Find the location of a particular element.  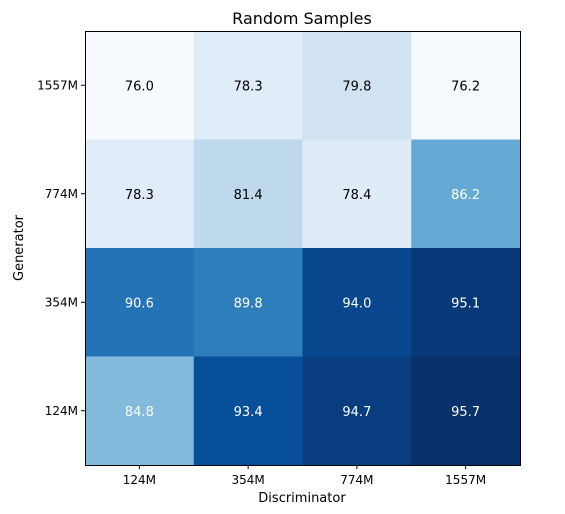

y-tick-label: 124M is located at coordinates (61, 411).